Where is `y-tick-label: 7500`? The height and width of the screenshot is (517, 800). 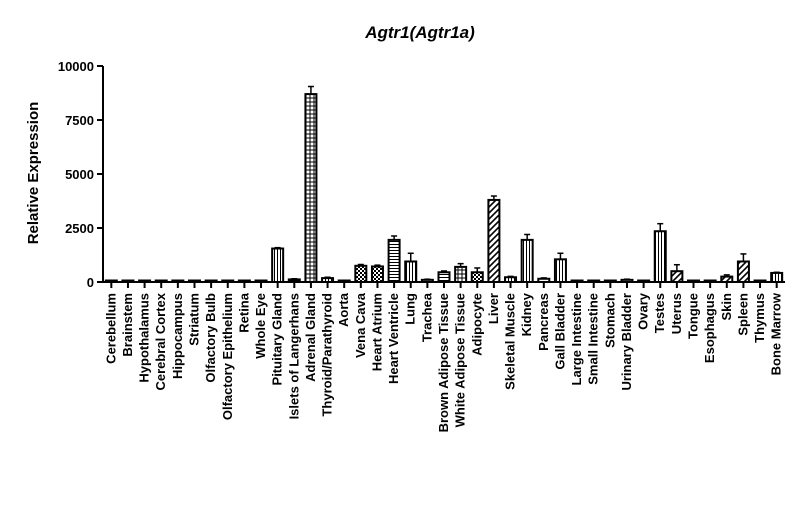
y-tick-label: 7500 is located at coordinates (79, 120).